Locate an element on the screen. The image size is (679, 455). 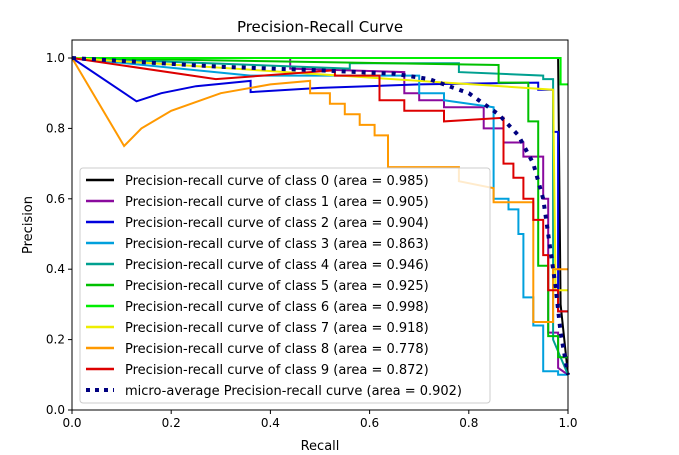
x-tick-label: 0.8 is located at coordinates (468, 423).